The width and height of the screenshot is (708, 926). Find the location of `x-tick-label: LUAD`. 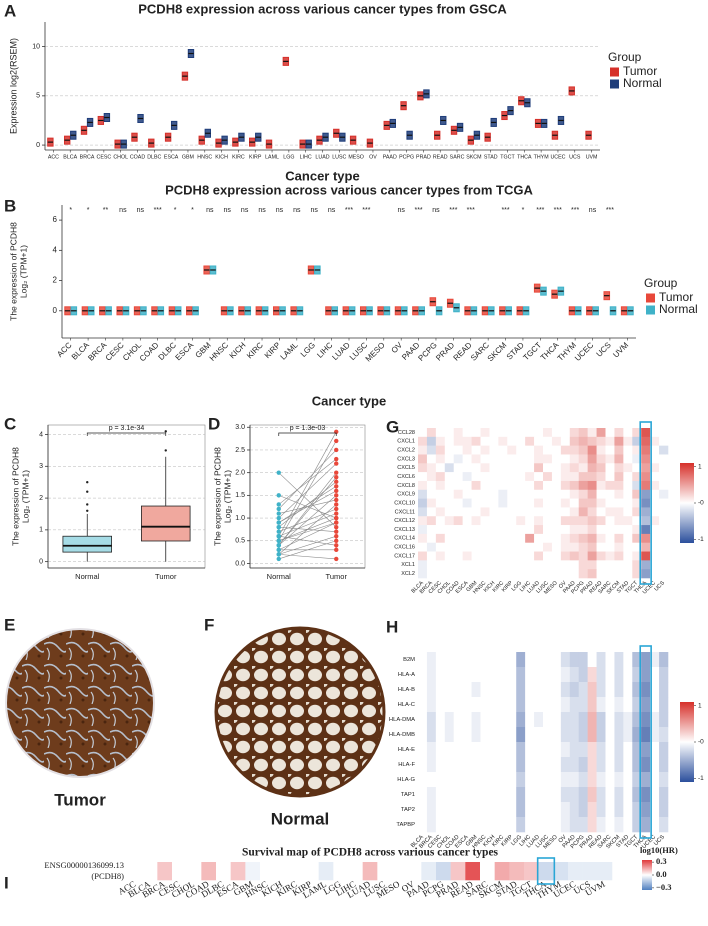

x-tick-label: LUAD is located at coordinates (341, 351).